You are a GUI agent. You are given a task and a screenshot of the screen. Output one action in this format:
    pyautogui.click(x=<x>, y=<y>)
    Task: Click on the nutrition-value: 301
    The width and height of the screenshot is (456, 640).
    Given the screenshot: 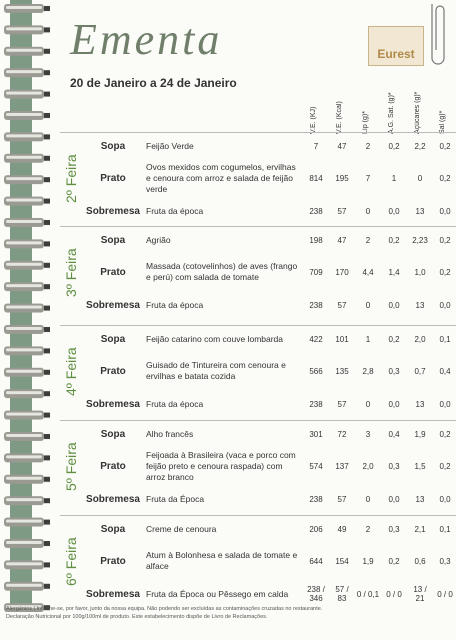 What is the action you would take?
    pyautogui.click(x=316, y=434)
    